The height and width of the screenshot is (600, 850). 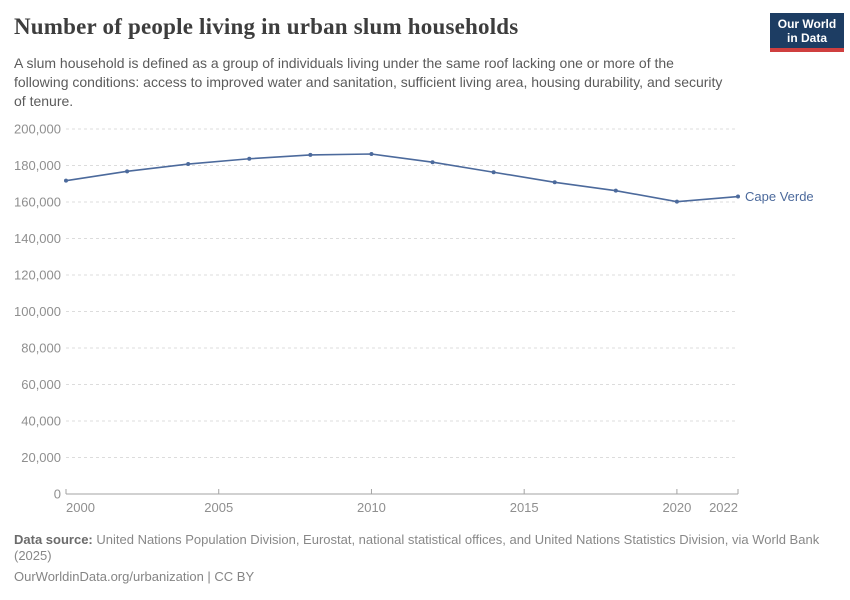 I want to click on y-tick-label: 140,000, so click(x=37, y=238).